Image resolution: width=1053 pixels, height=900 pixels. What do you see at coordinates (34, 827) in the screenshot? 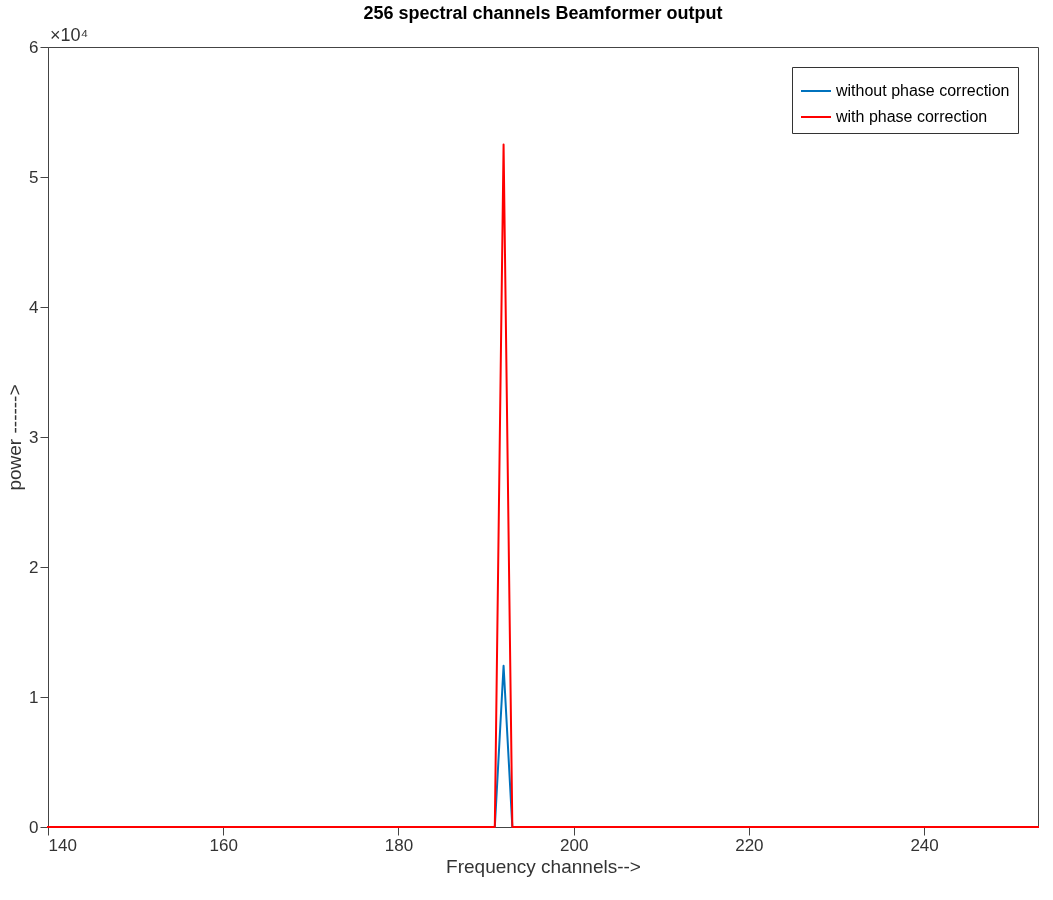
I see `y-tick-label: 0` at bounding box center [34, 827].